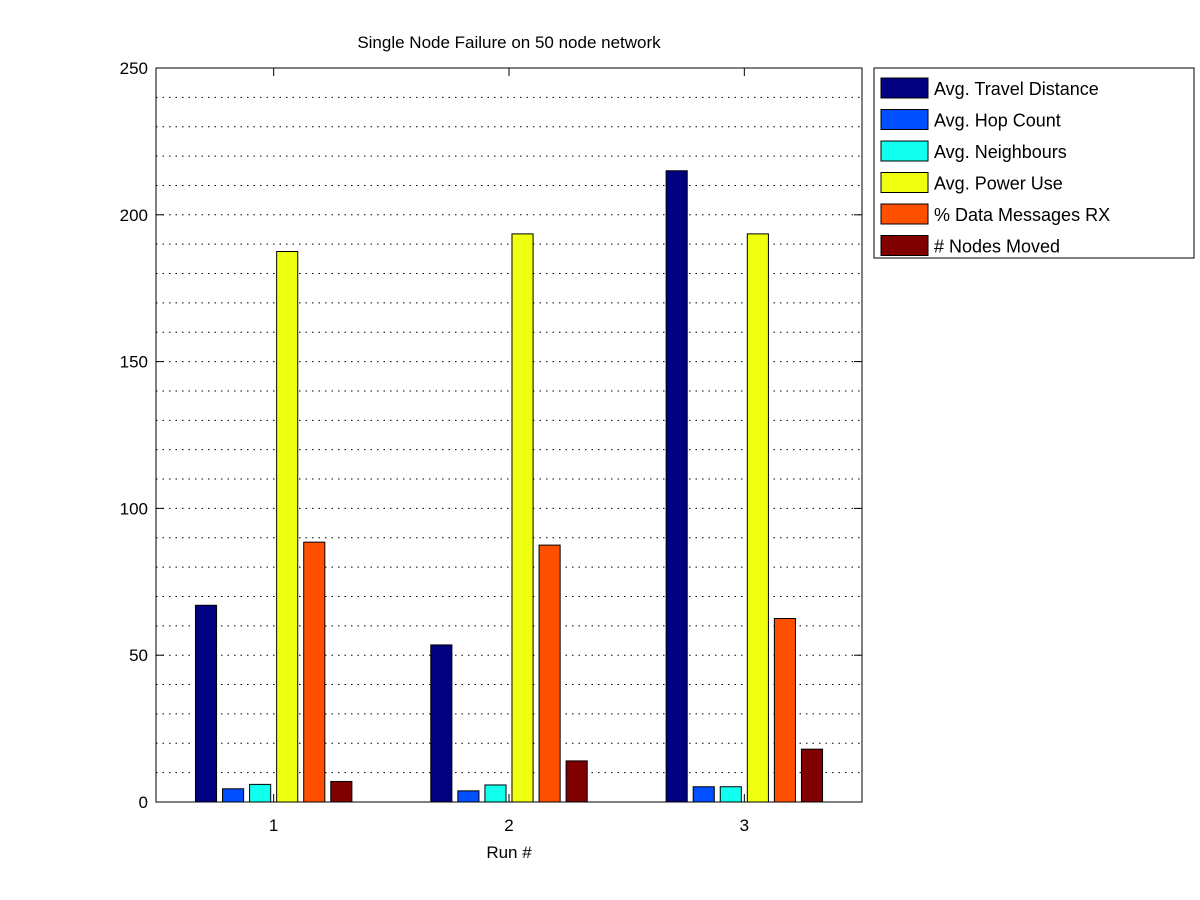 This screenshot has height=900, width=1200. Describe the element at coordinates (997, 247) in the screenshot. I see `legend-entry: # Nodes Moved` at that location.